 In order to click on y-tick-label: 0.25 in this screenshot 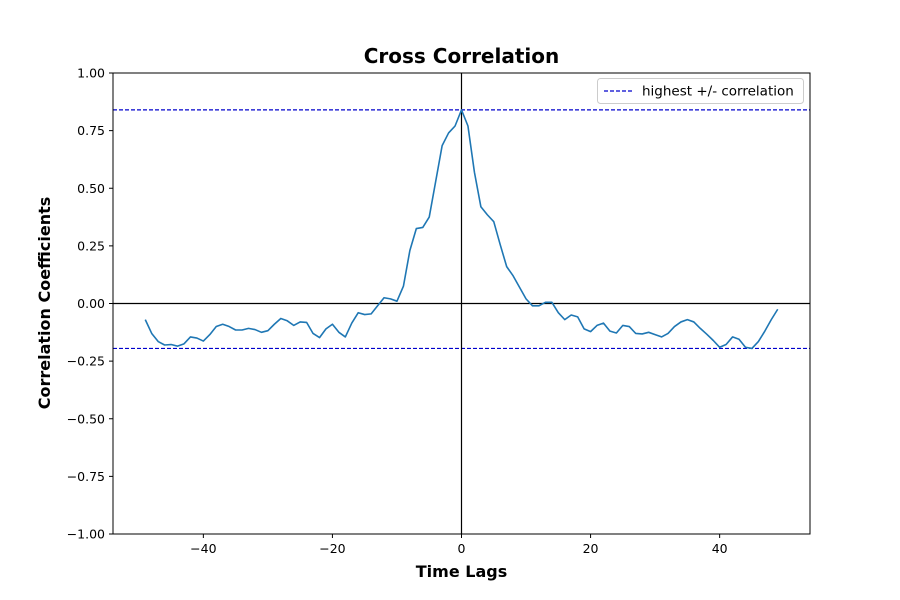, I will do `click(91, 245)`.